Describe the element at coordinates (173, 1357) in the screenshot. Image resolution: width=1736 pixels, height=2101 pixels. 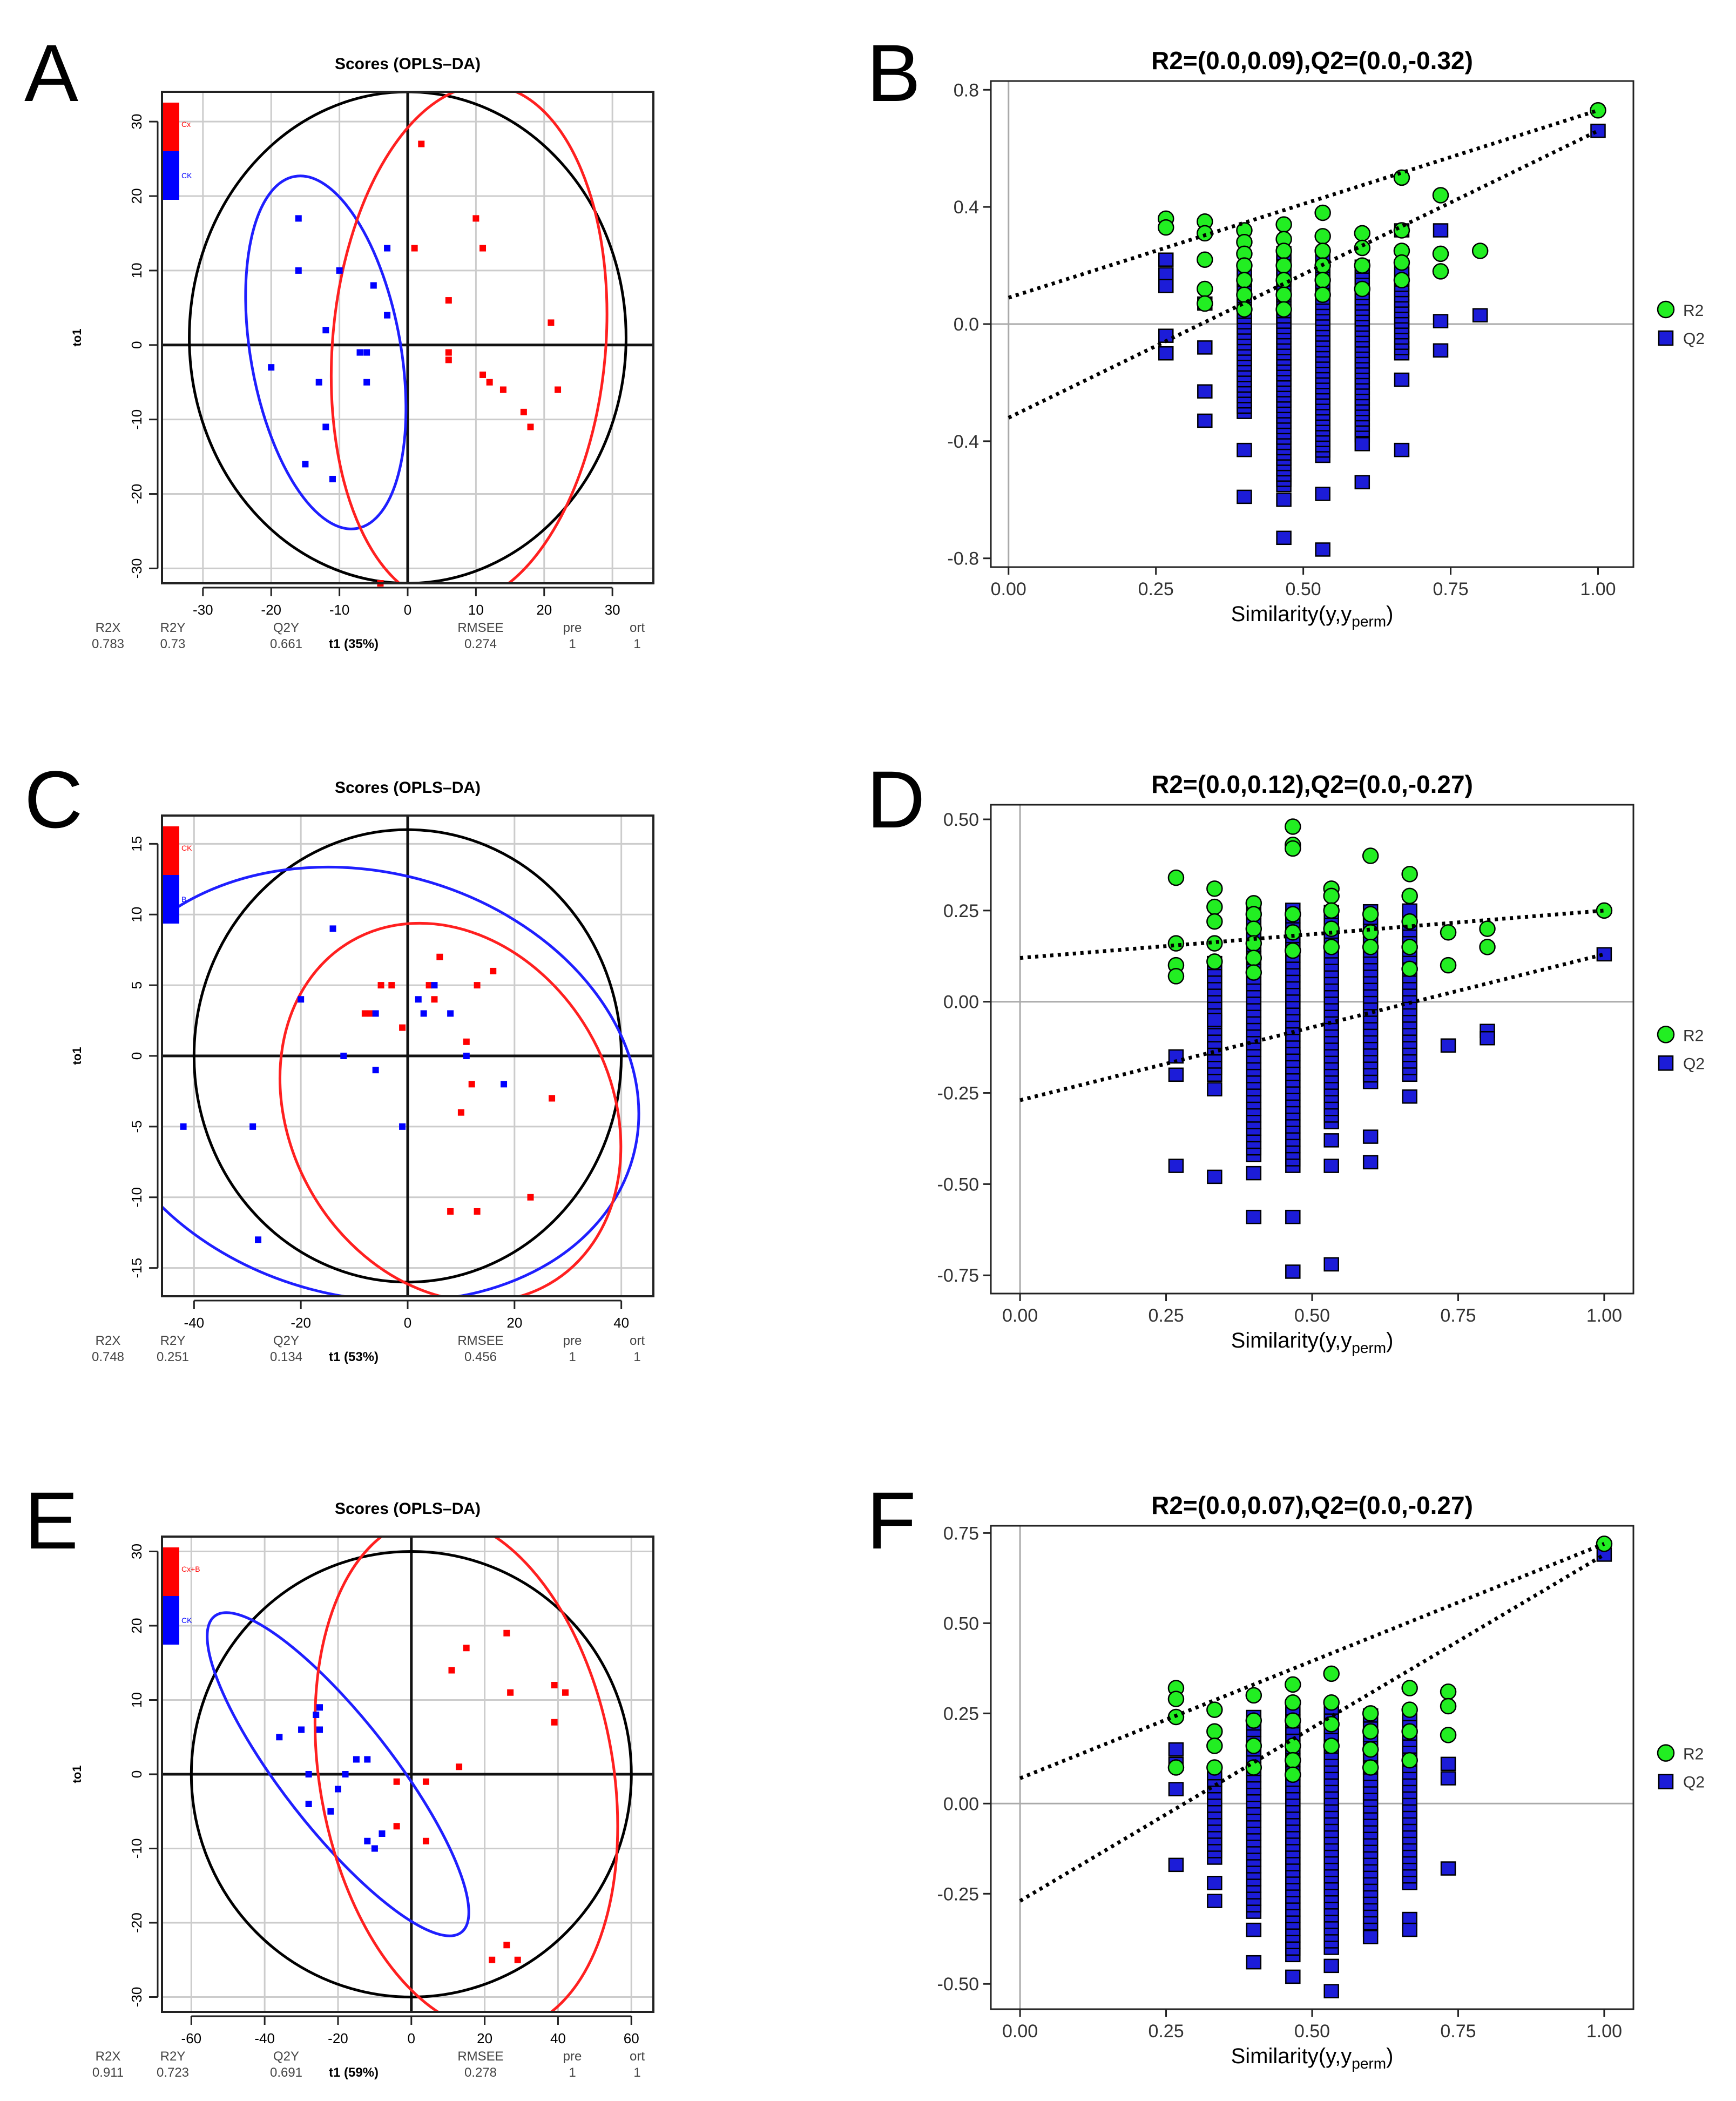
I see `stats-value: 0.251` at that location.